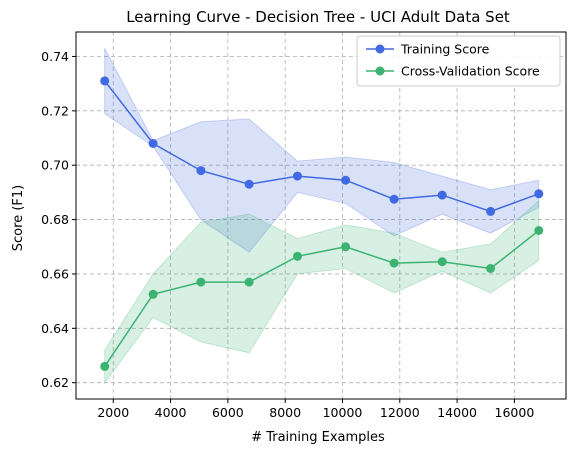 This screenshot has width=576, height=453. Describe the element at coordinates (285, 412) in the screenshot. I see `x-tick-label: 8000` at that location.